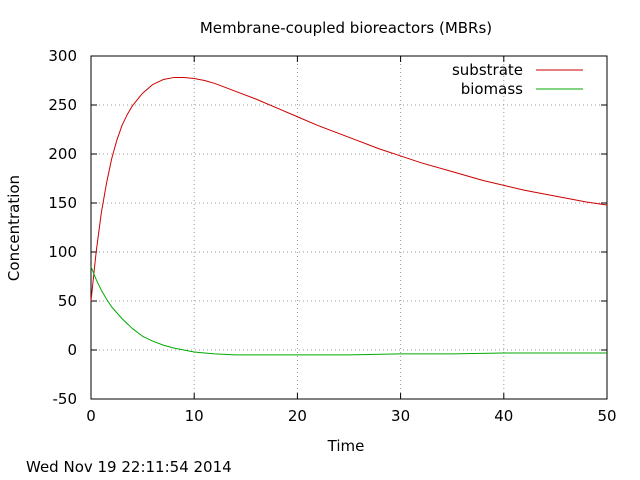 The image size is (640, 480). I want to click on x-tick-label: 30, so click(400, 416).